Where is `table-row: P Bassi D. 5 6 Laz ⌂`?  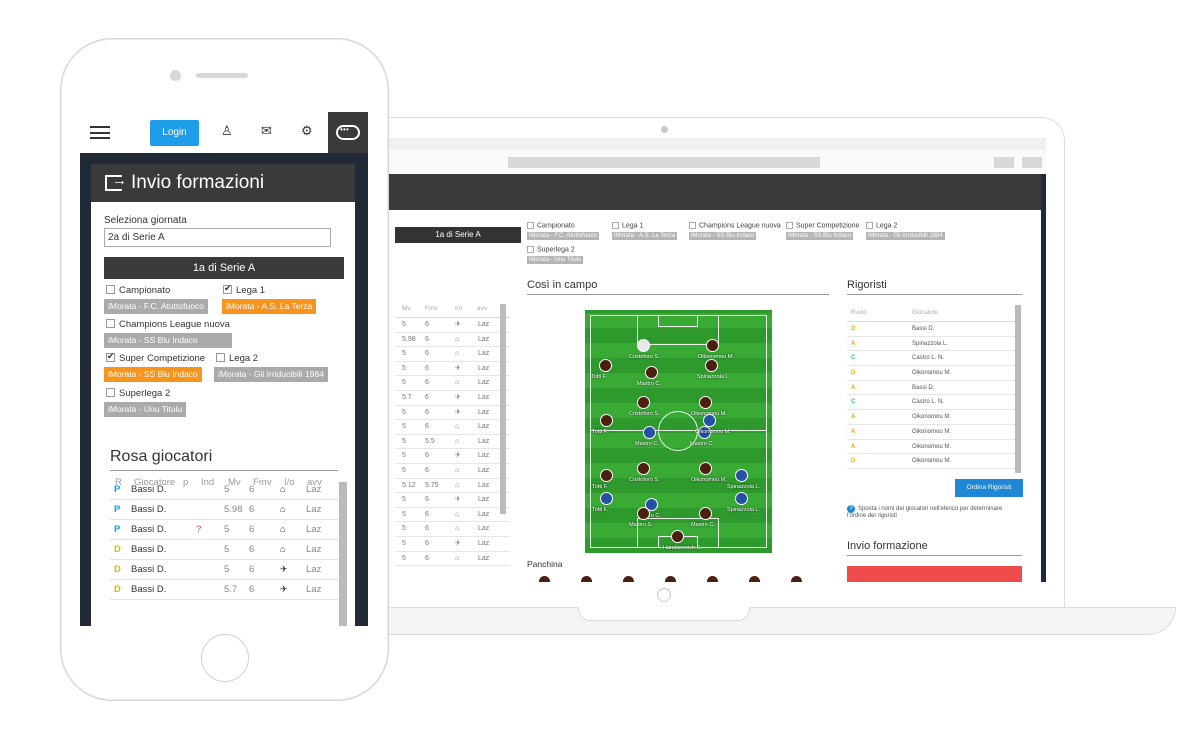
table-row: P Bassi D. 5 6 Laz ⌂ is located at coordinates (224, 490).